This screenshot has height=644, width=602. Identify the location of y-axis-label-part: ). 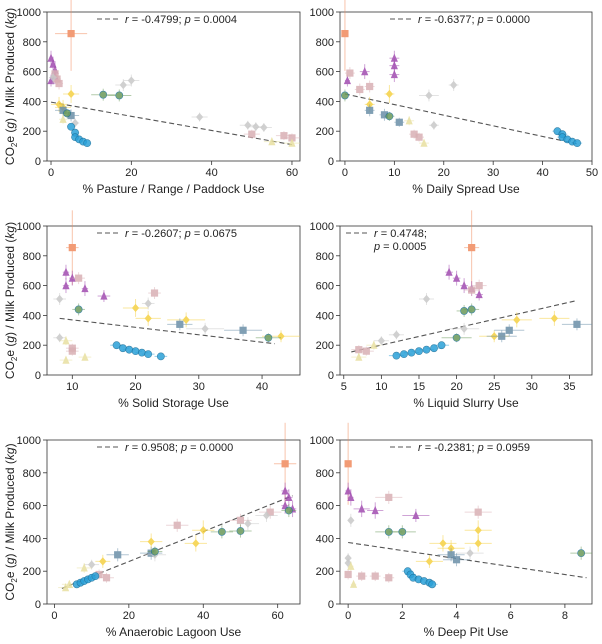
(10, 10).